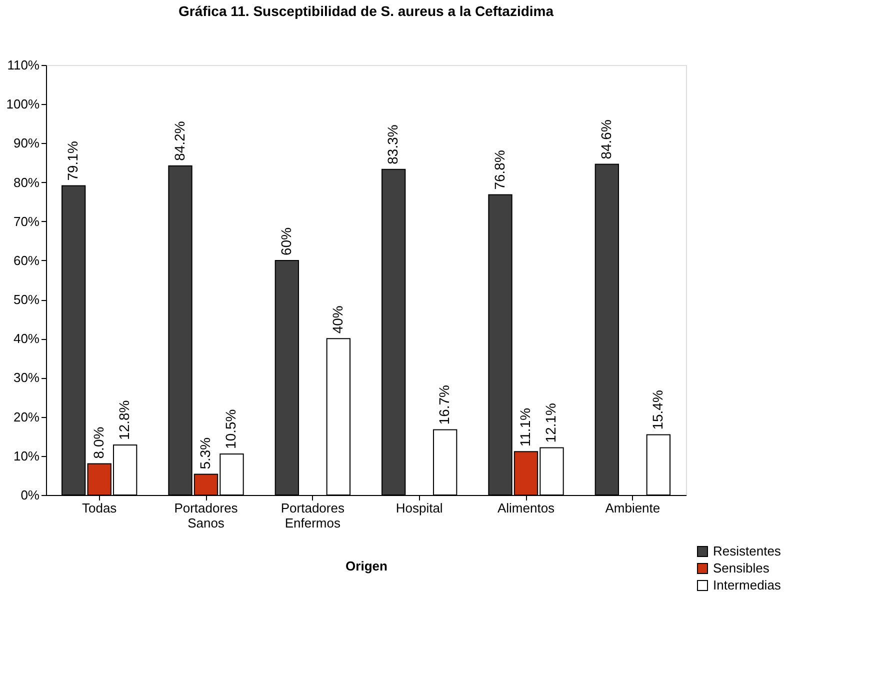 The height and width of the screenshot is (673, 896). Describe the element at coordinates (337, 320) in the screenshot. I see `data-label: 40%` at that location.